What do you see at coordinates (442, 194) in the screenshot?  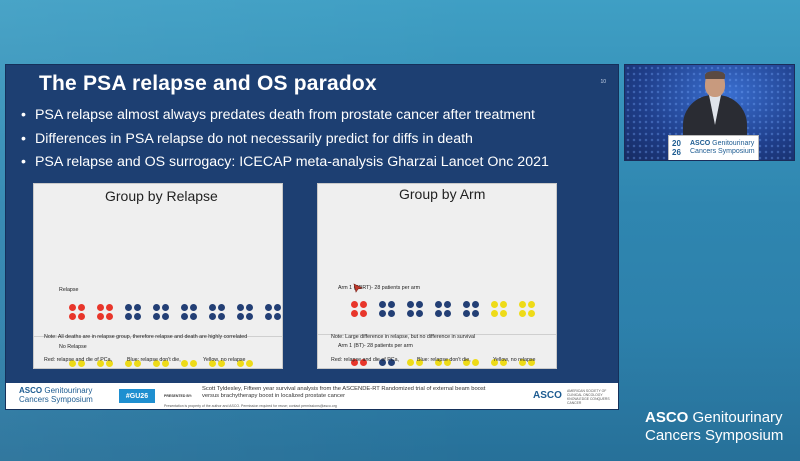 I see `panel-title: Group by Arm` at bounding box center [442, 194].